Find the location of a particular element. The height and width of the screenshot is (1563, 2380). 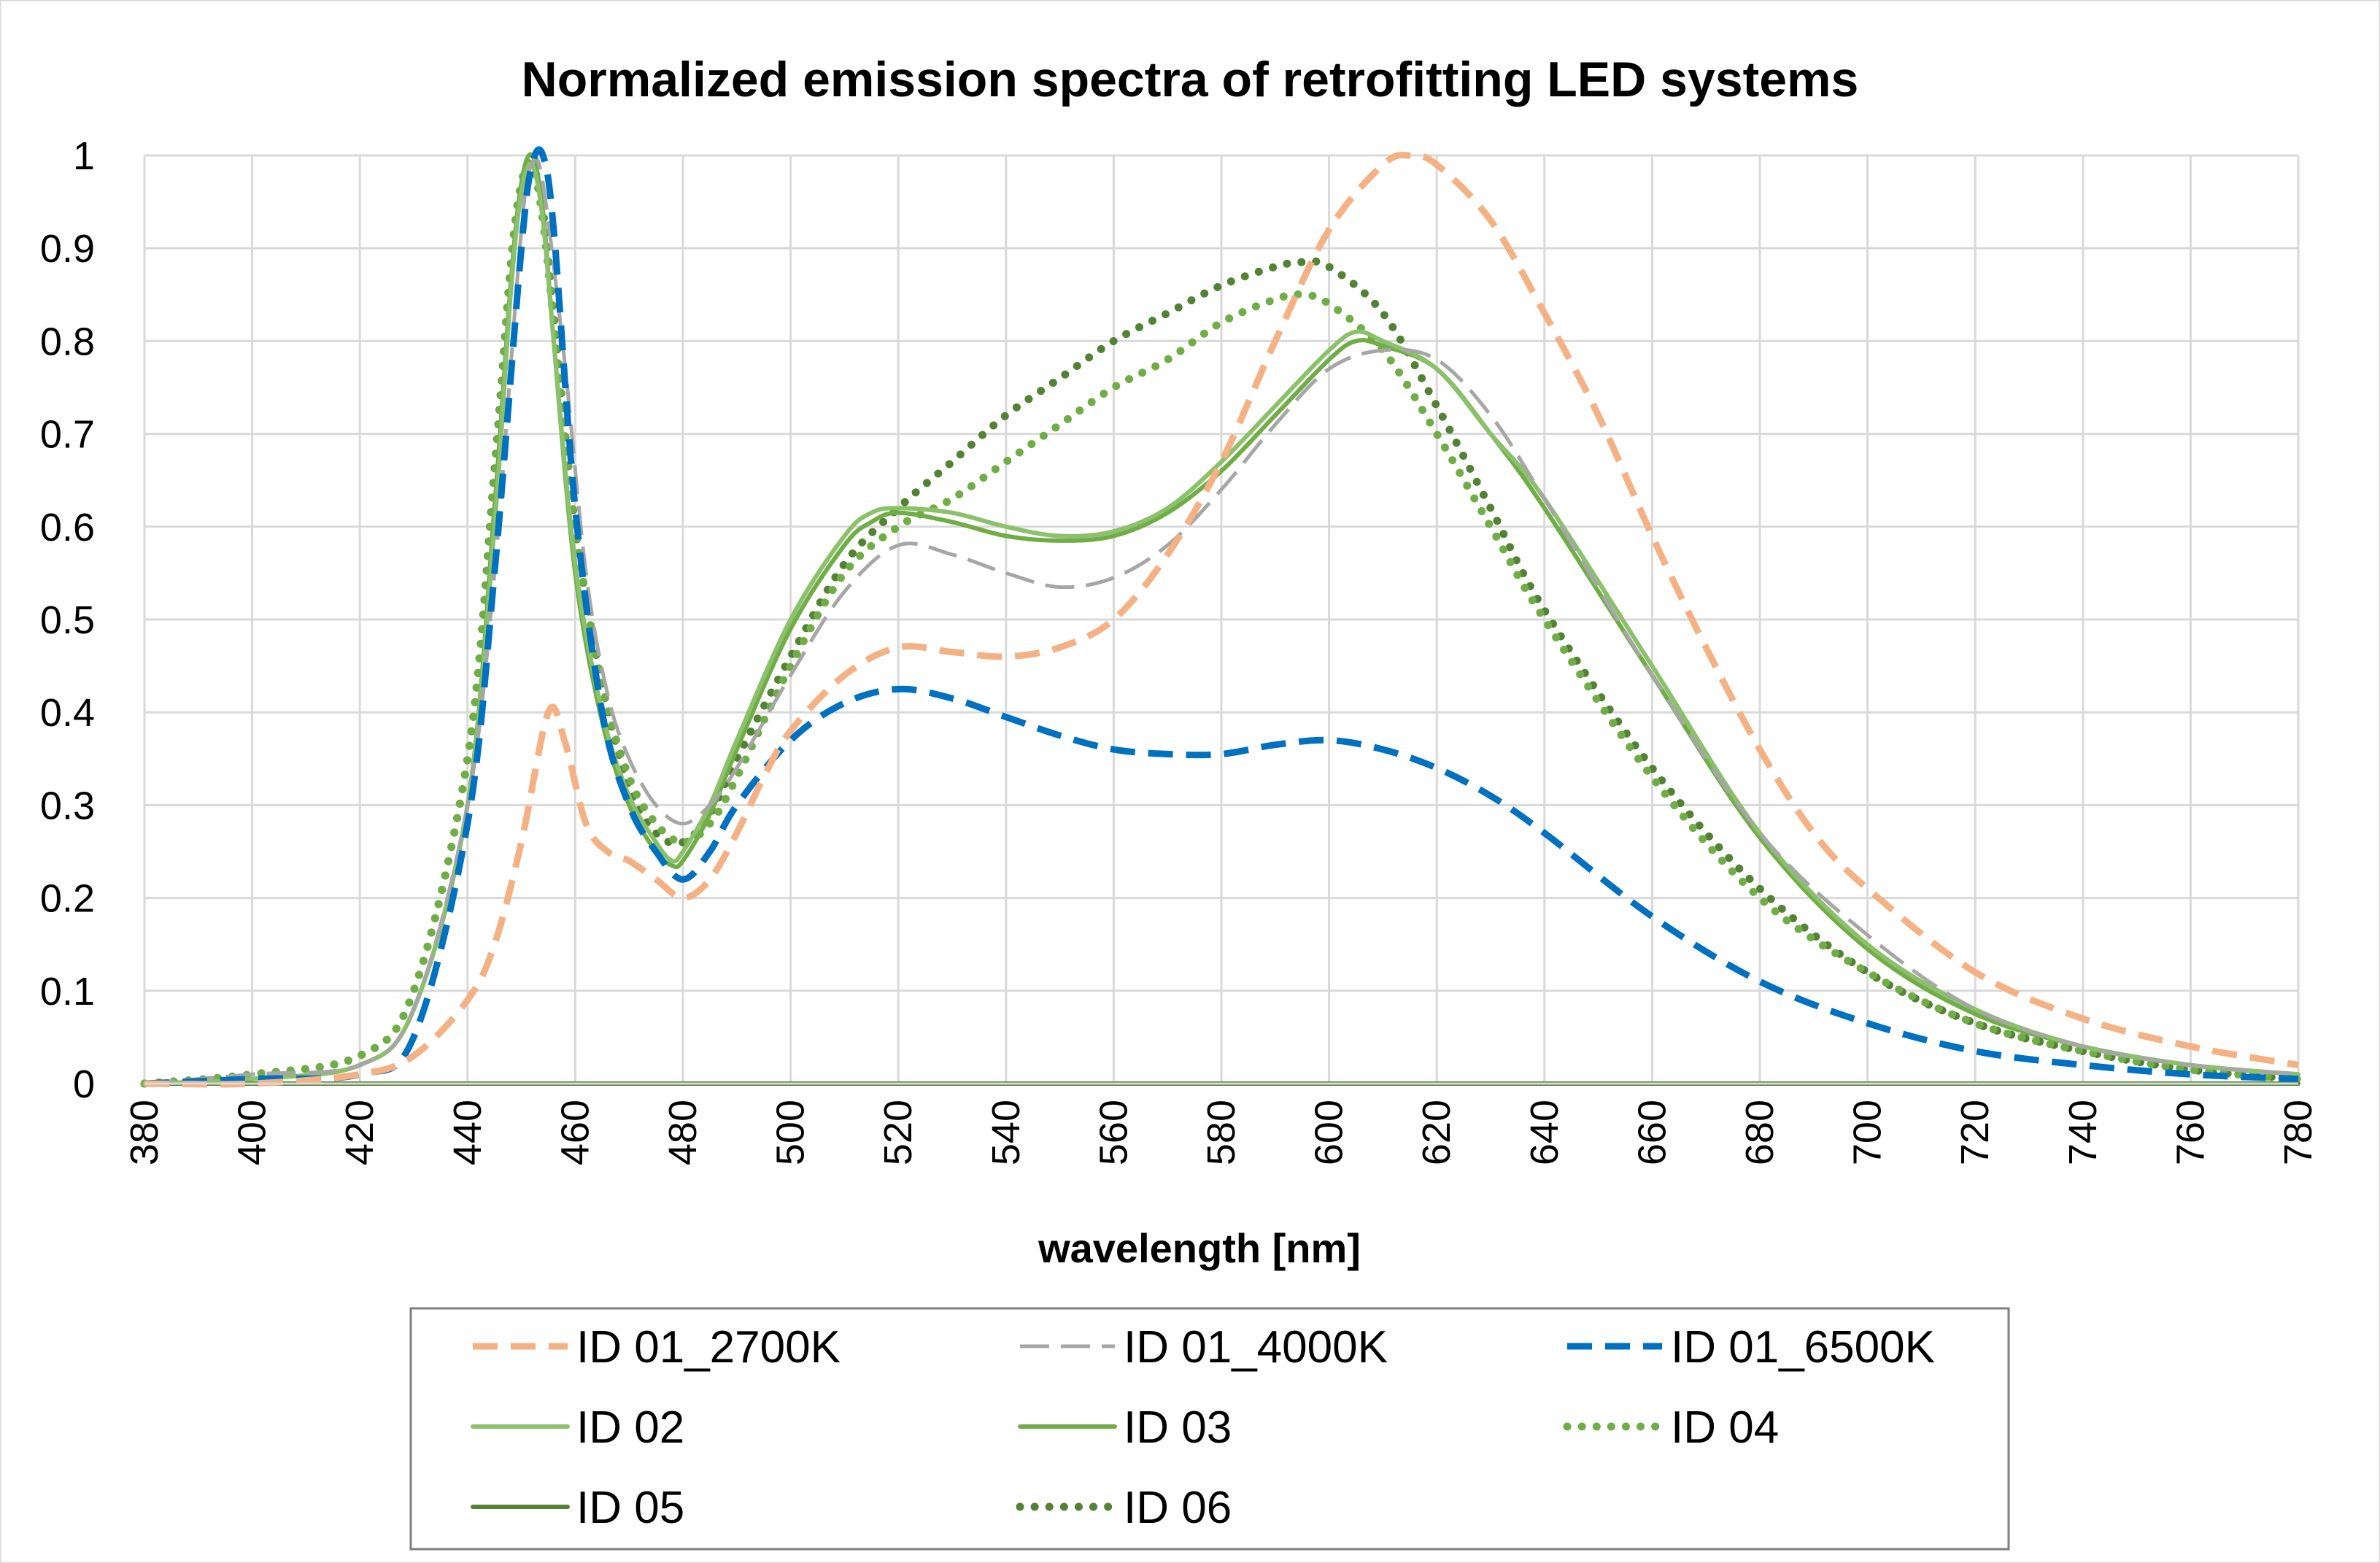

legend-label: ID 03 is located at coordinates (1178, 1427).